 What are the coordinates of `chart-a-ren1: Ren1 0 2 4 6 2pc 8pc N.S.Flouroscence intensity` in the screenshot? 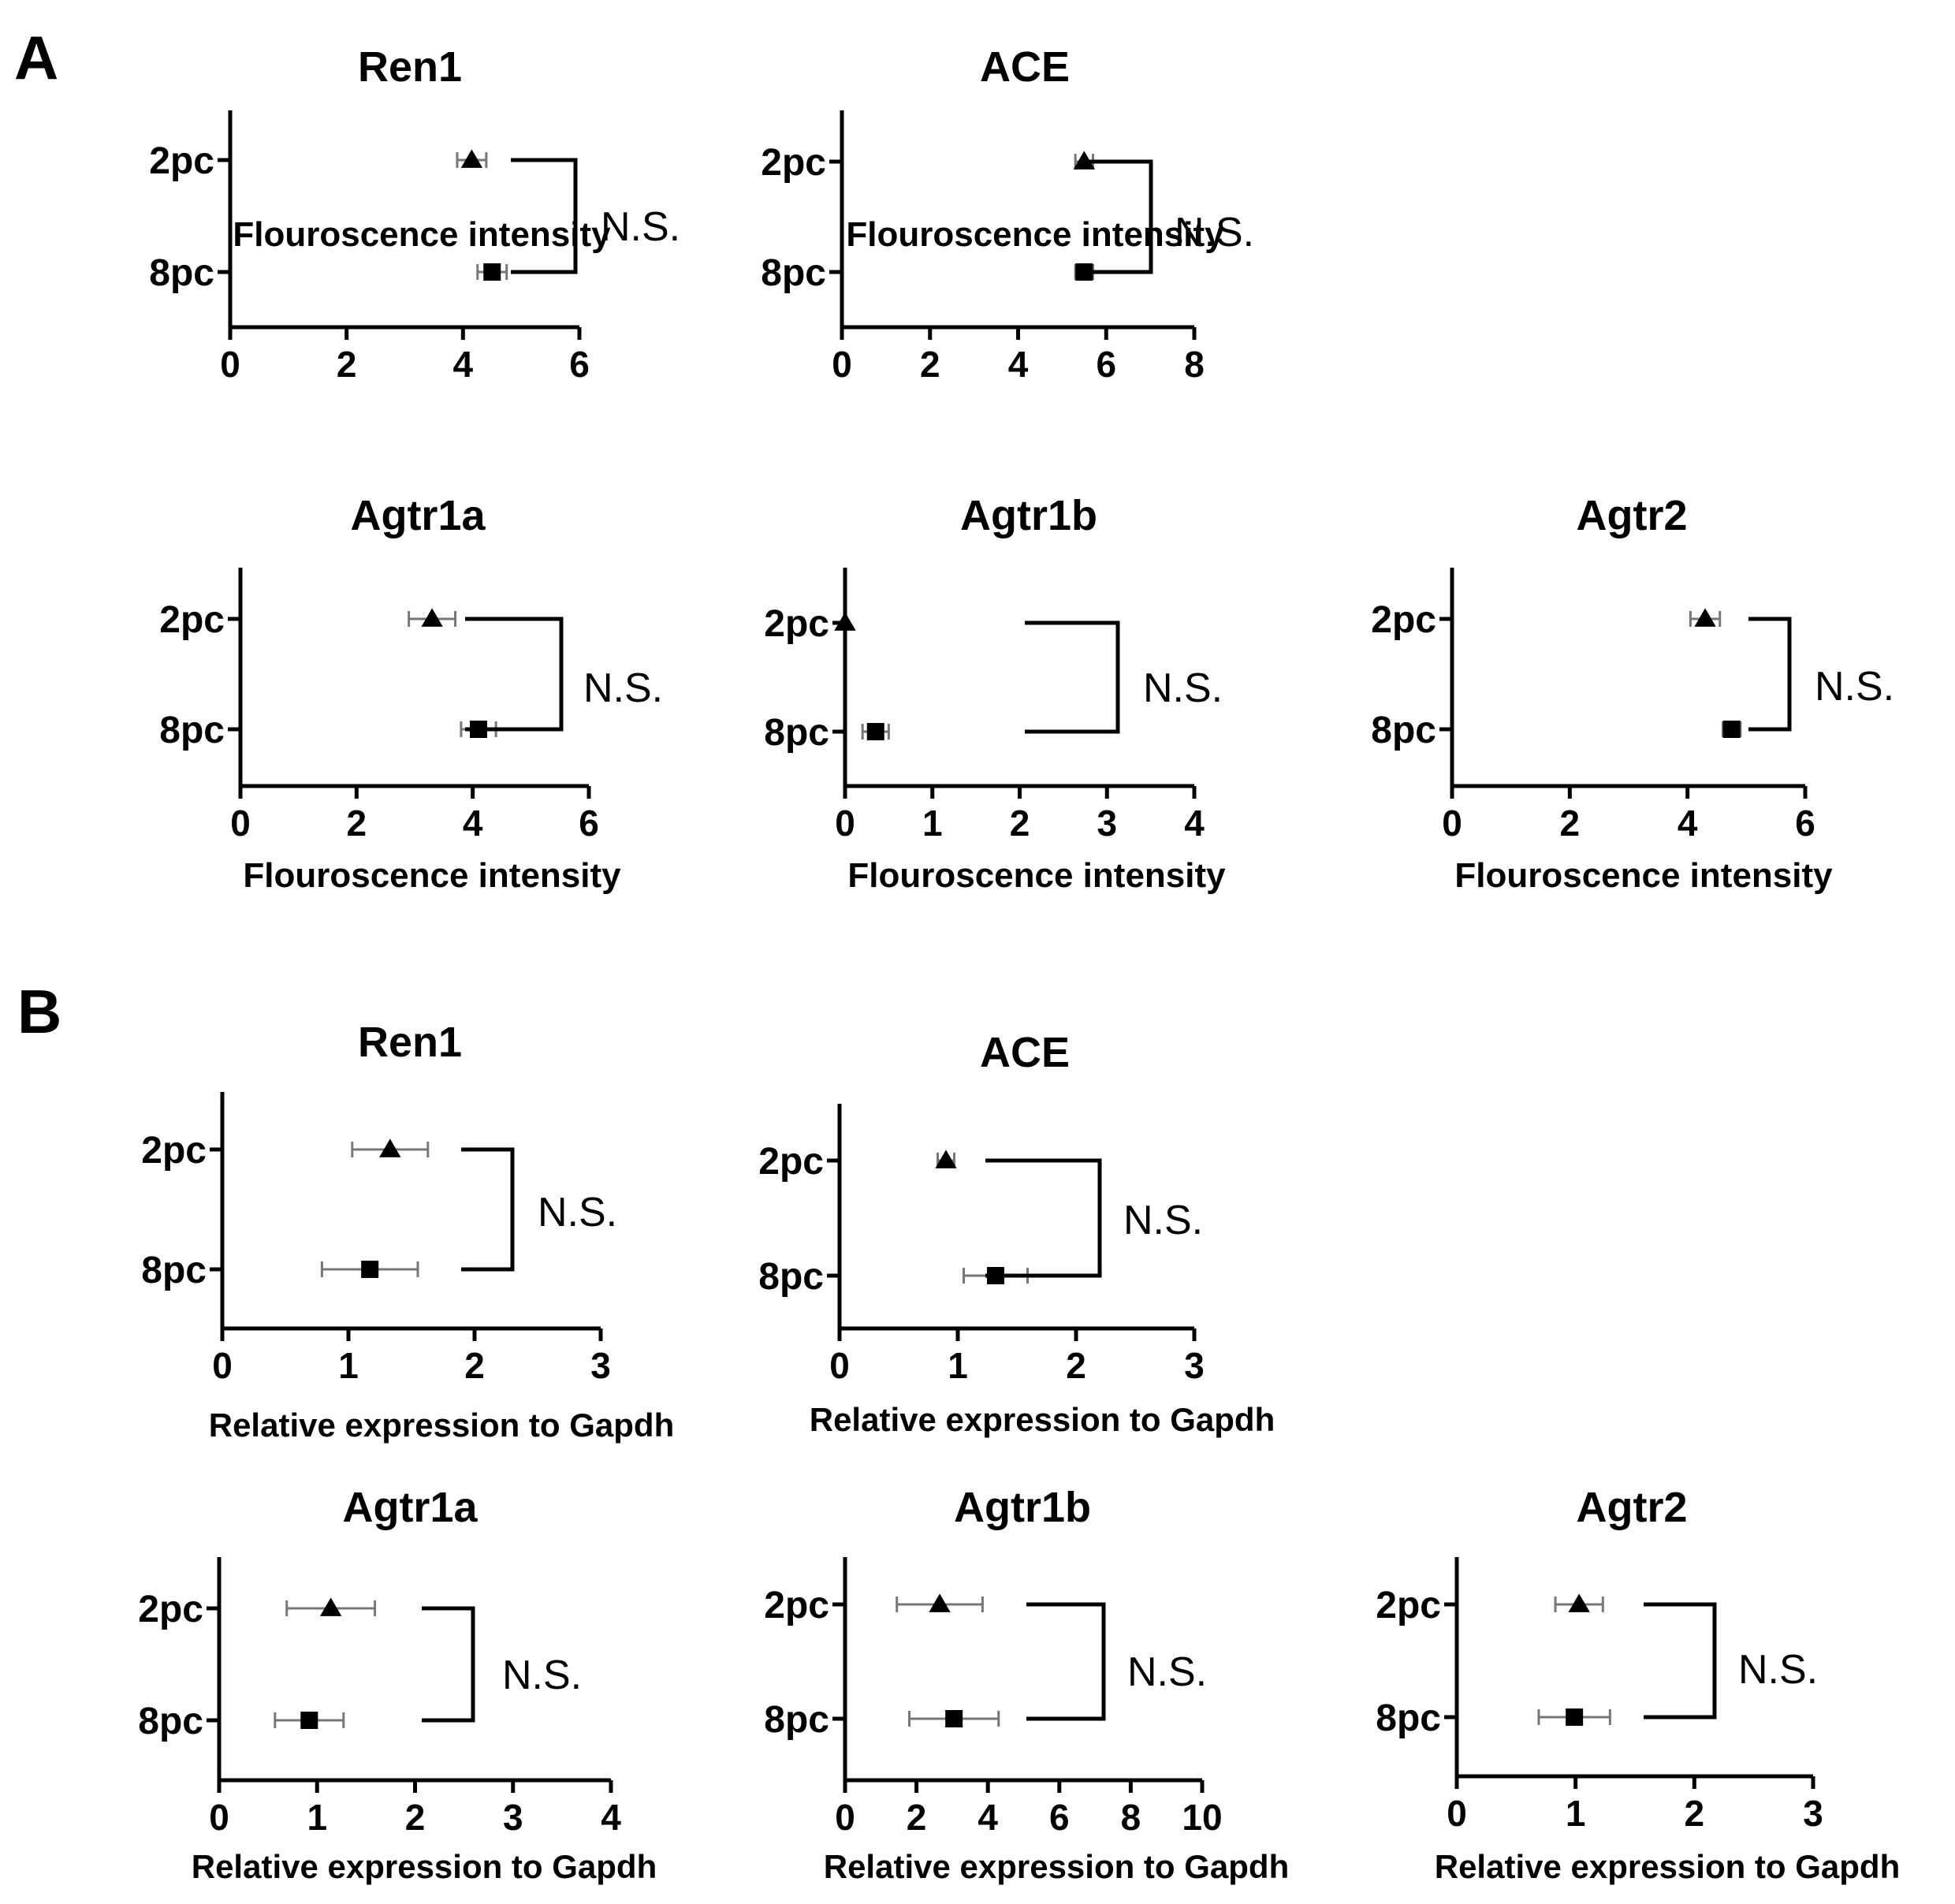 It's located at (414, 214).